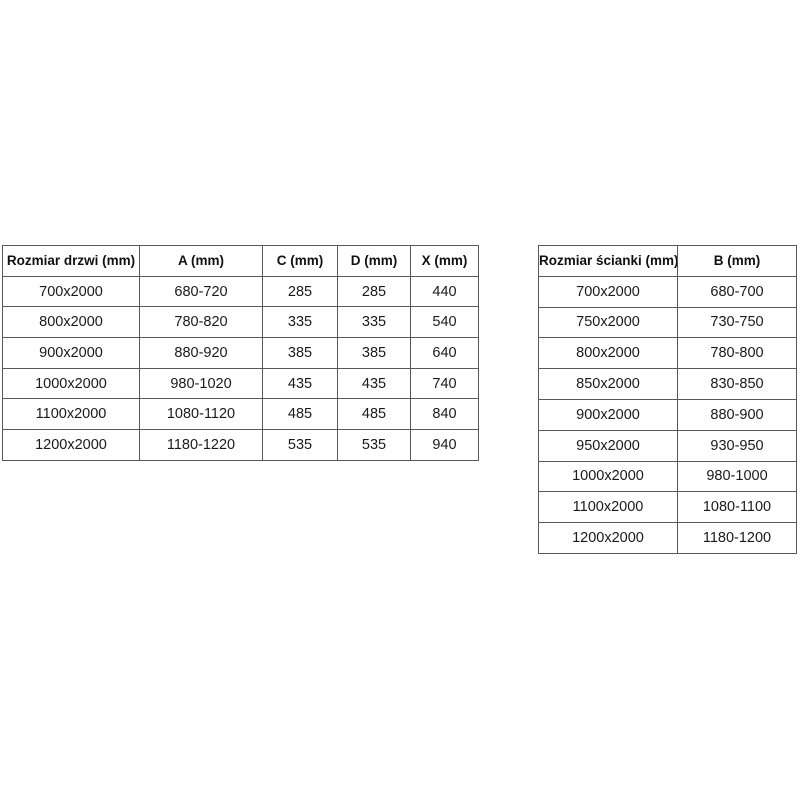 This screenshot has width=800, height=800. Describe the element at coordinates (608, 445) in the screenshot. I see `table-cell: 950x2000` at that location.